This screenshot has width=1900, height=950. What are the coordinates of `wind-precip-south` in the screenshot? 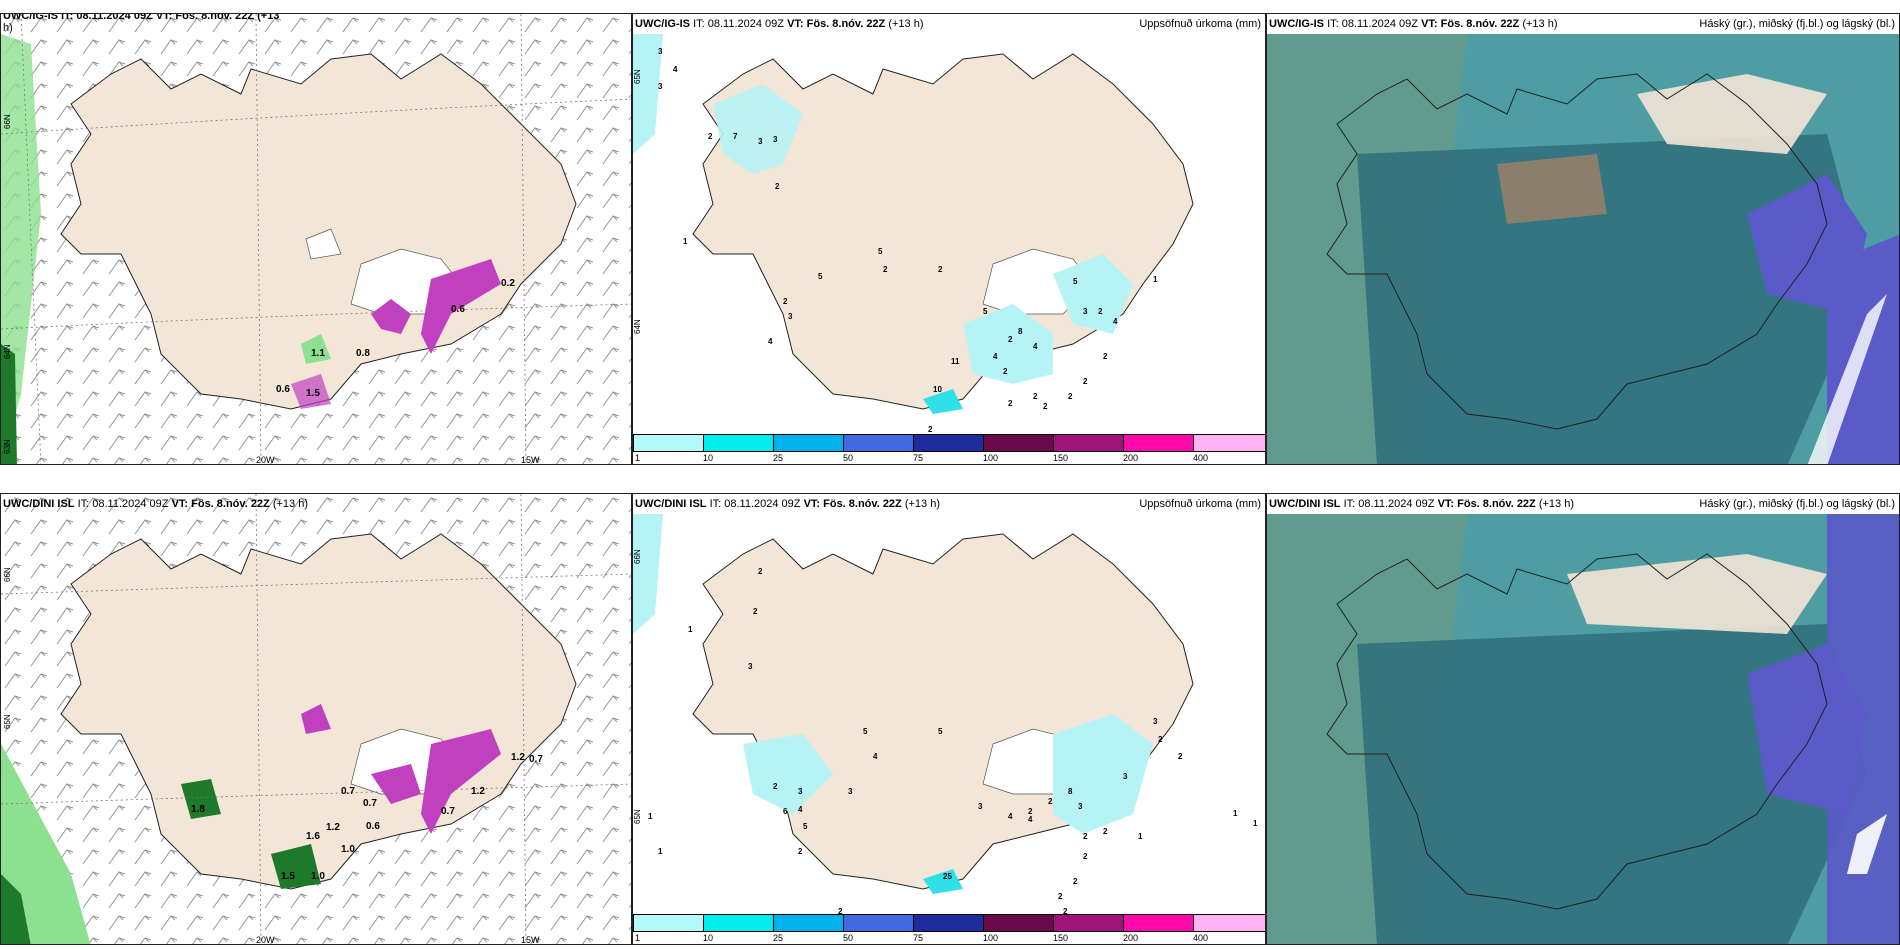 It's located at (296, 866).